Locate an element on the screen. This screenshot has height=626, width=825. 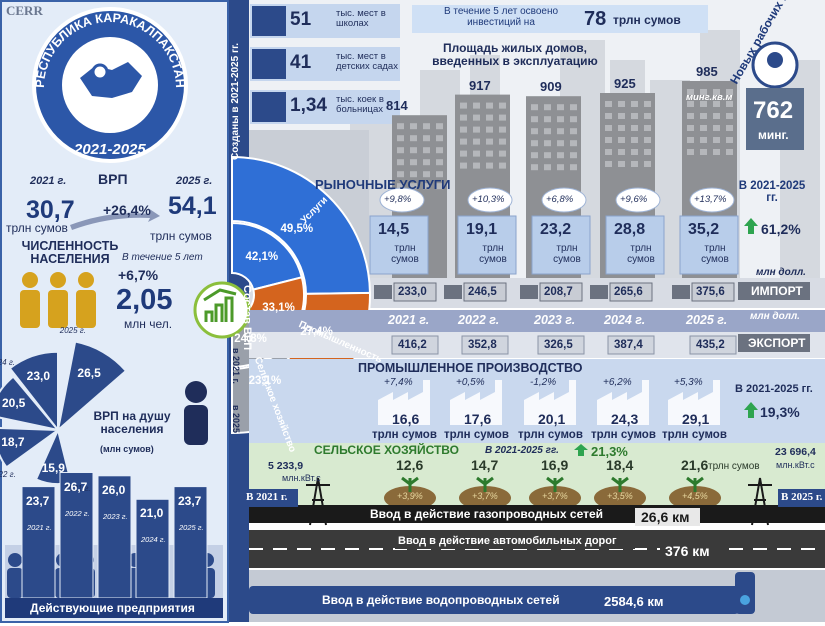
structure-segment is located at coordinates (301, 225).